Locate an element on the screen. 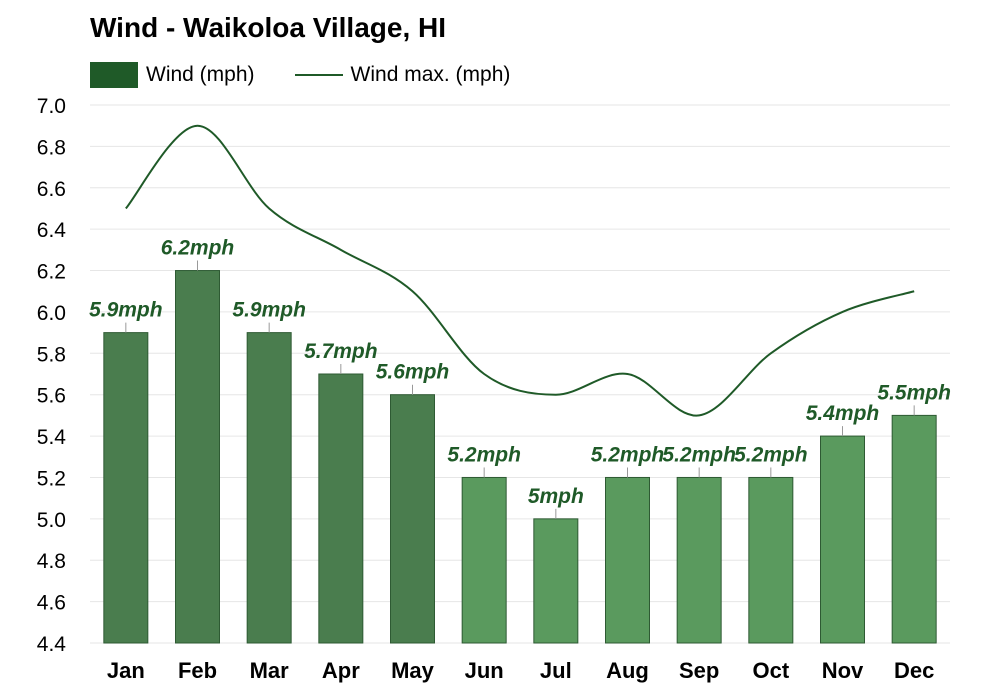  x-tick-label: Mar is located at coordinates (270, 670).